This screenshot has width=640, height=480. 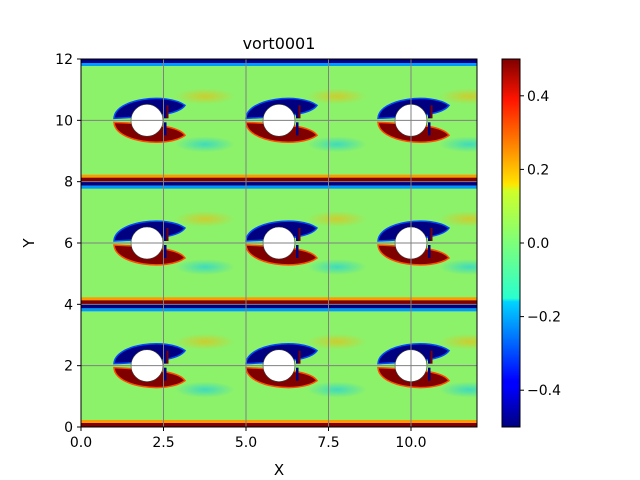 What do you see at coordinates (64, 121) in the screenshot?
I see `y-tick-label: 10` at bounding box center [64, 121].